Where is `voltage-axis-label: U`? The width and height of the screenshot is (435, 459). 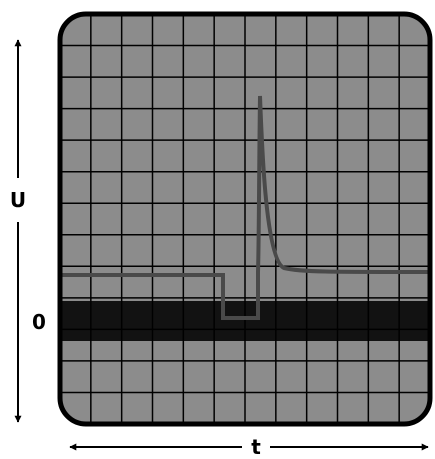
voltage-axis-label: U is located at coordinates (18, 200).